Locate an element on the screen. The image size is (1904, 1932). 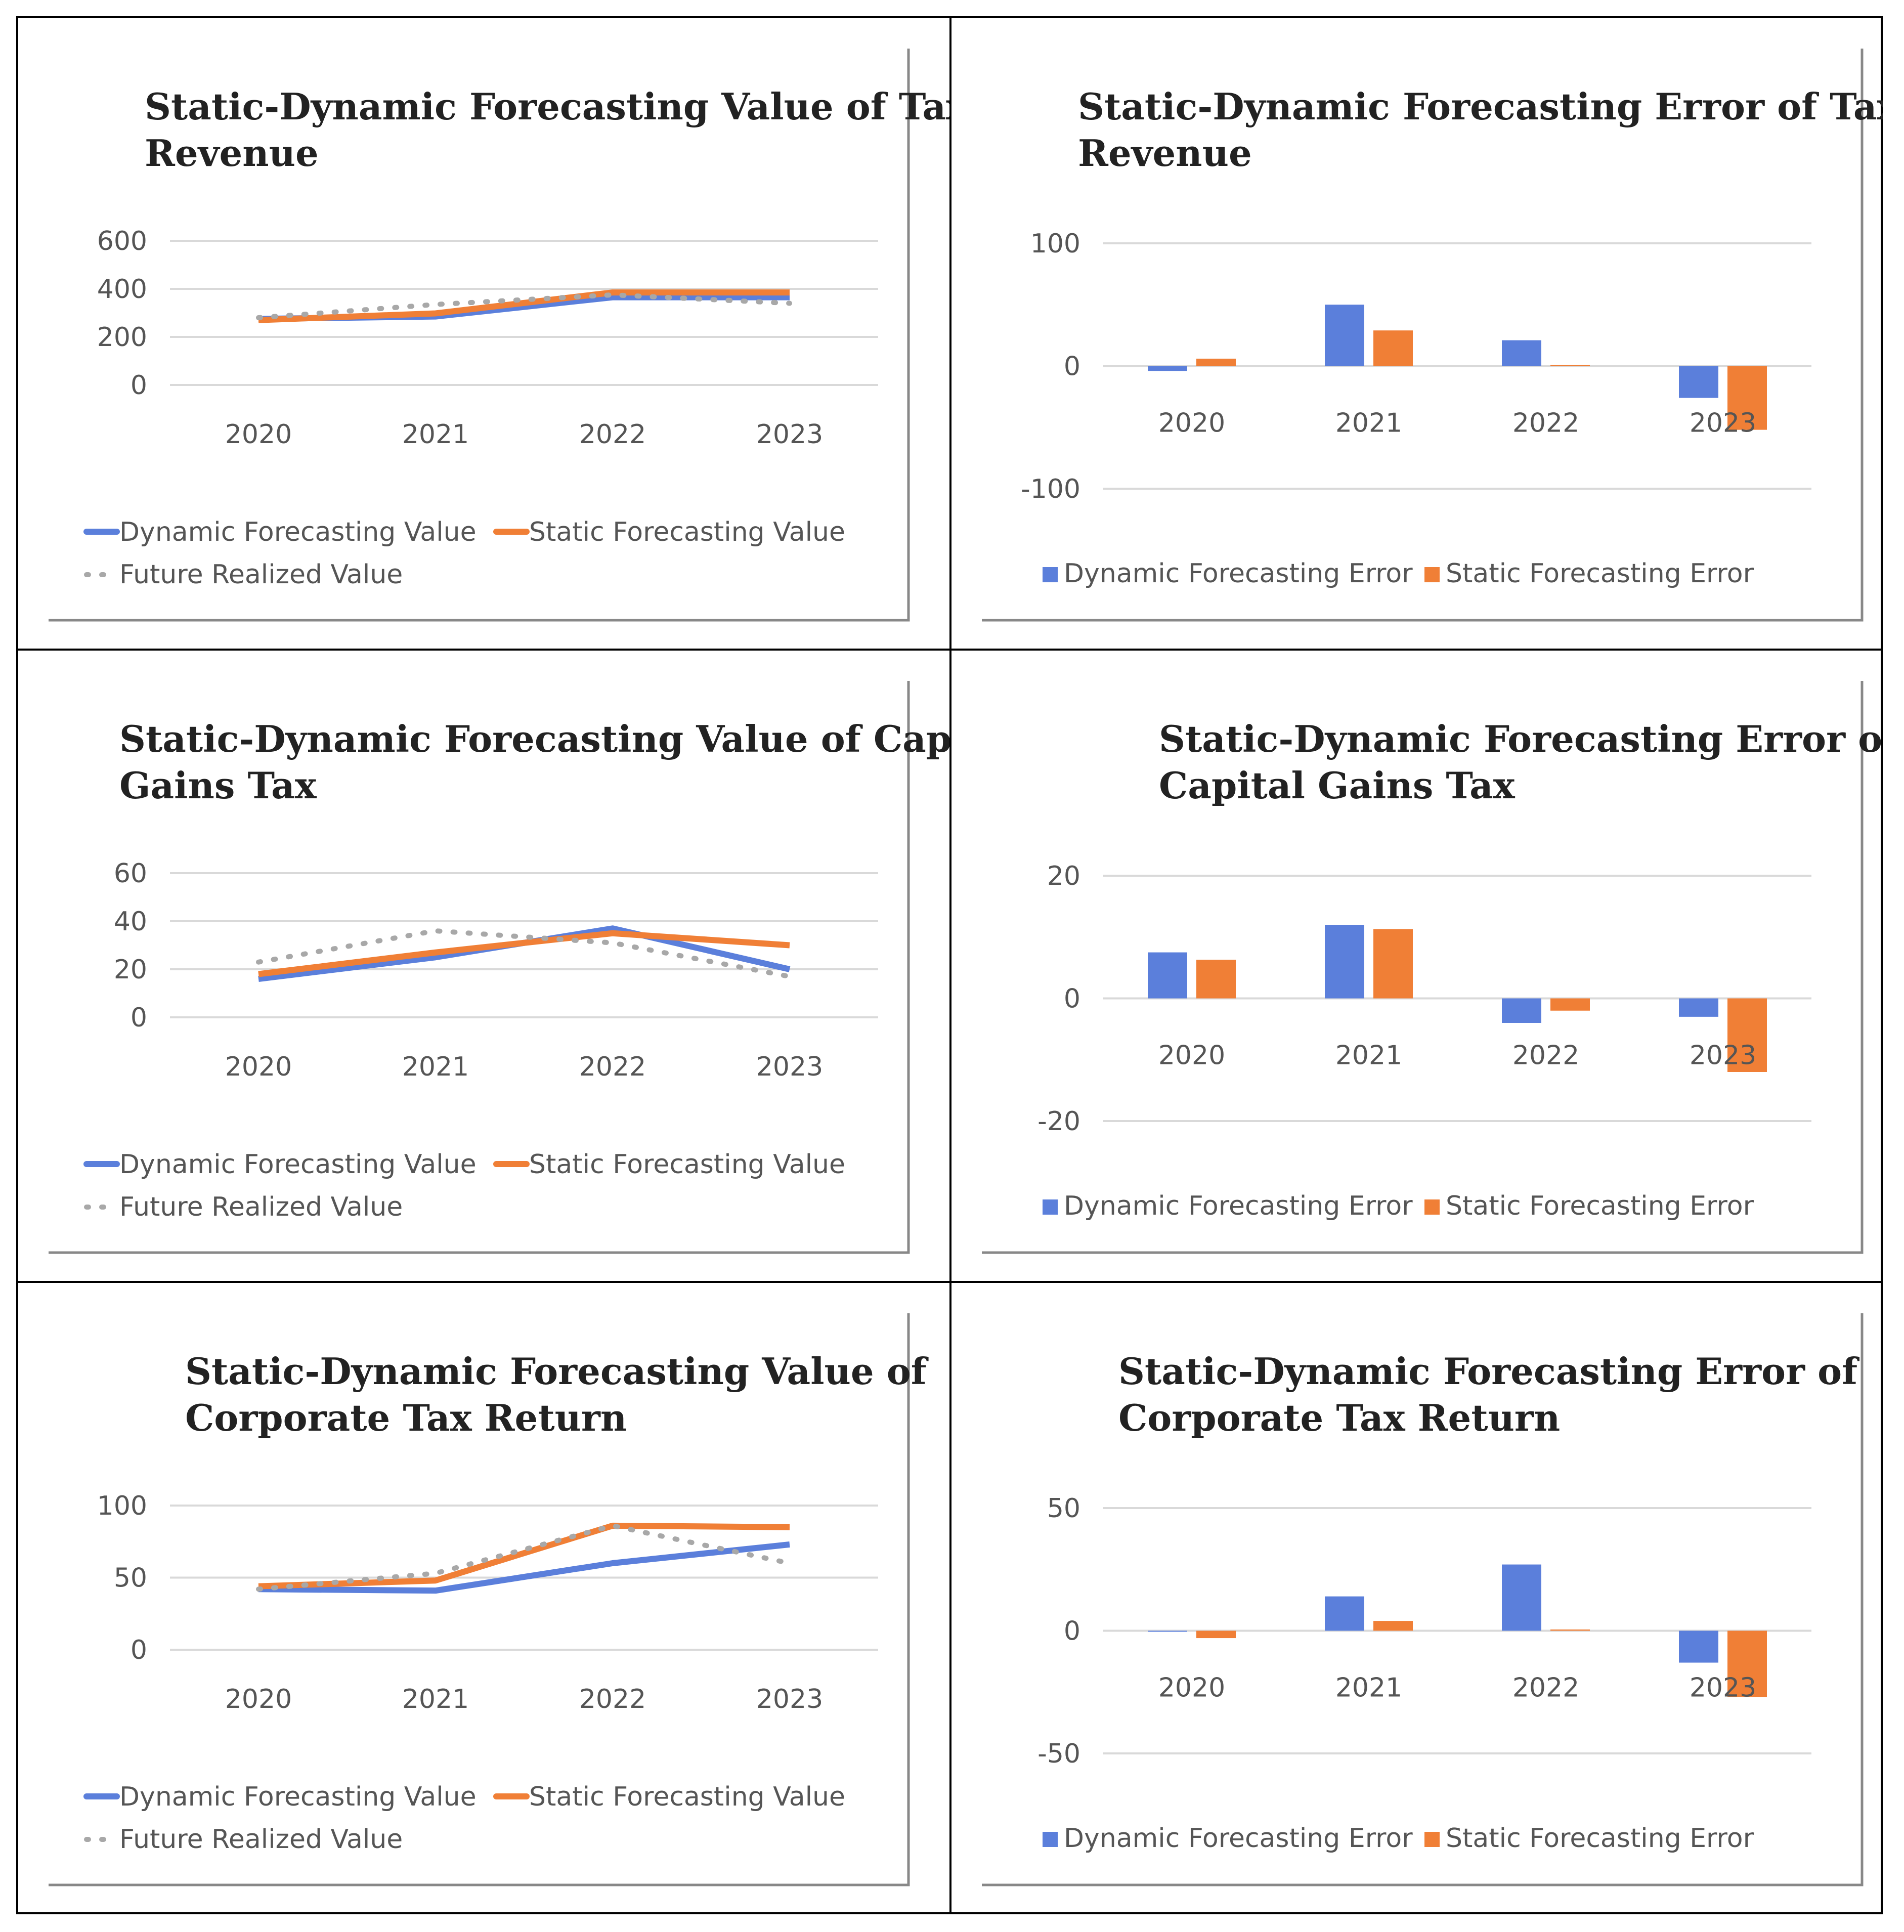
chart-title-line-1: Corporate Tax Return is located at coordinates (406, 1417).